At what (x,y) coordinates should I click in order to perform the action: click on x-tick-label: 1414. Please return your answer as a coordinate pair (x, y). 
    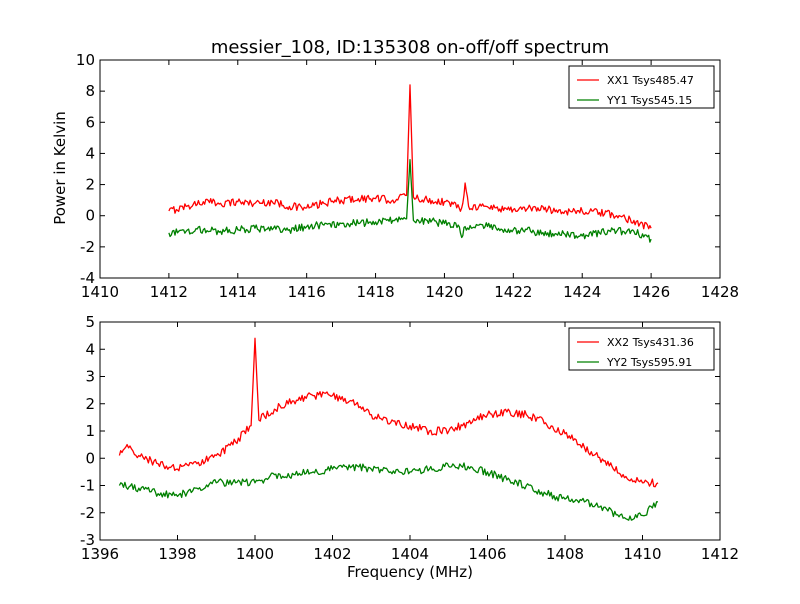
    Looking at the image, I should click on (238, 292).